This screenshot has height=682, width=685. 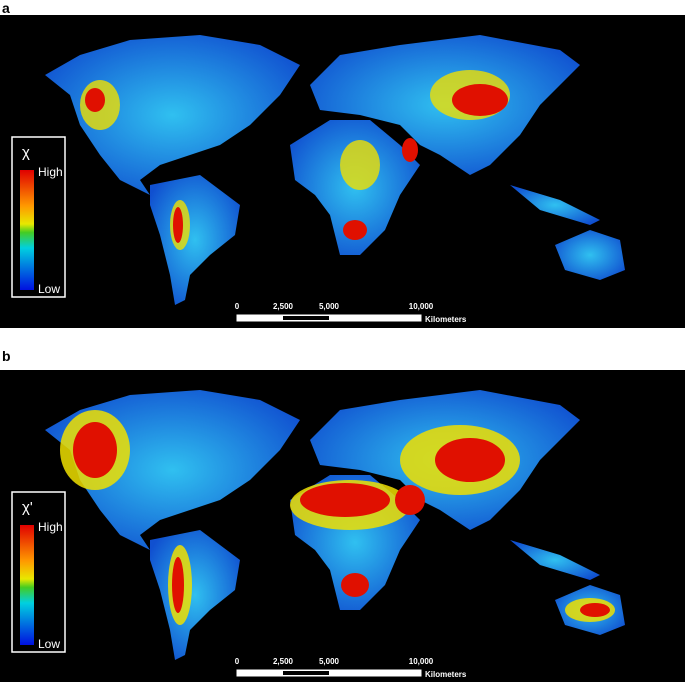 I want to click on panel-label: a, so click(x=6, y=8).